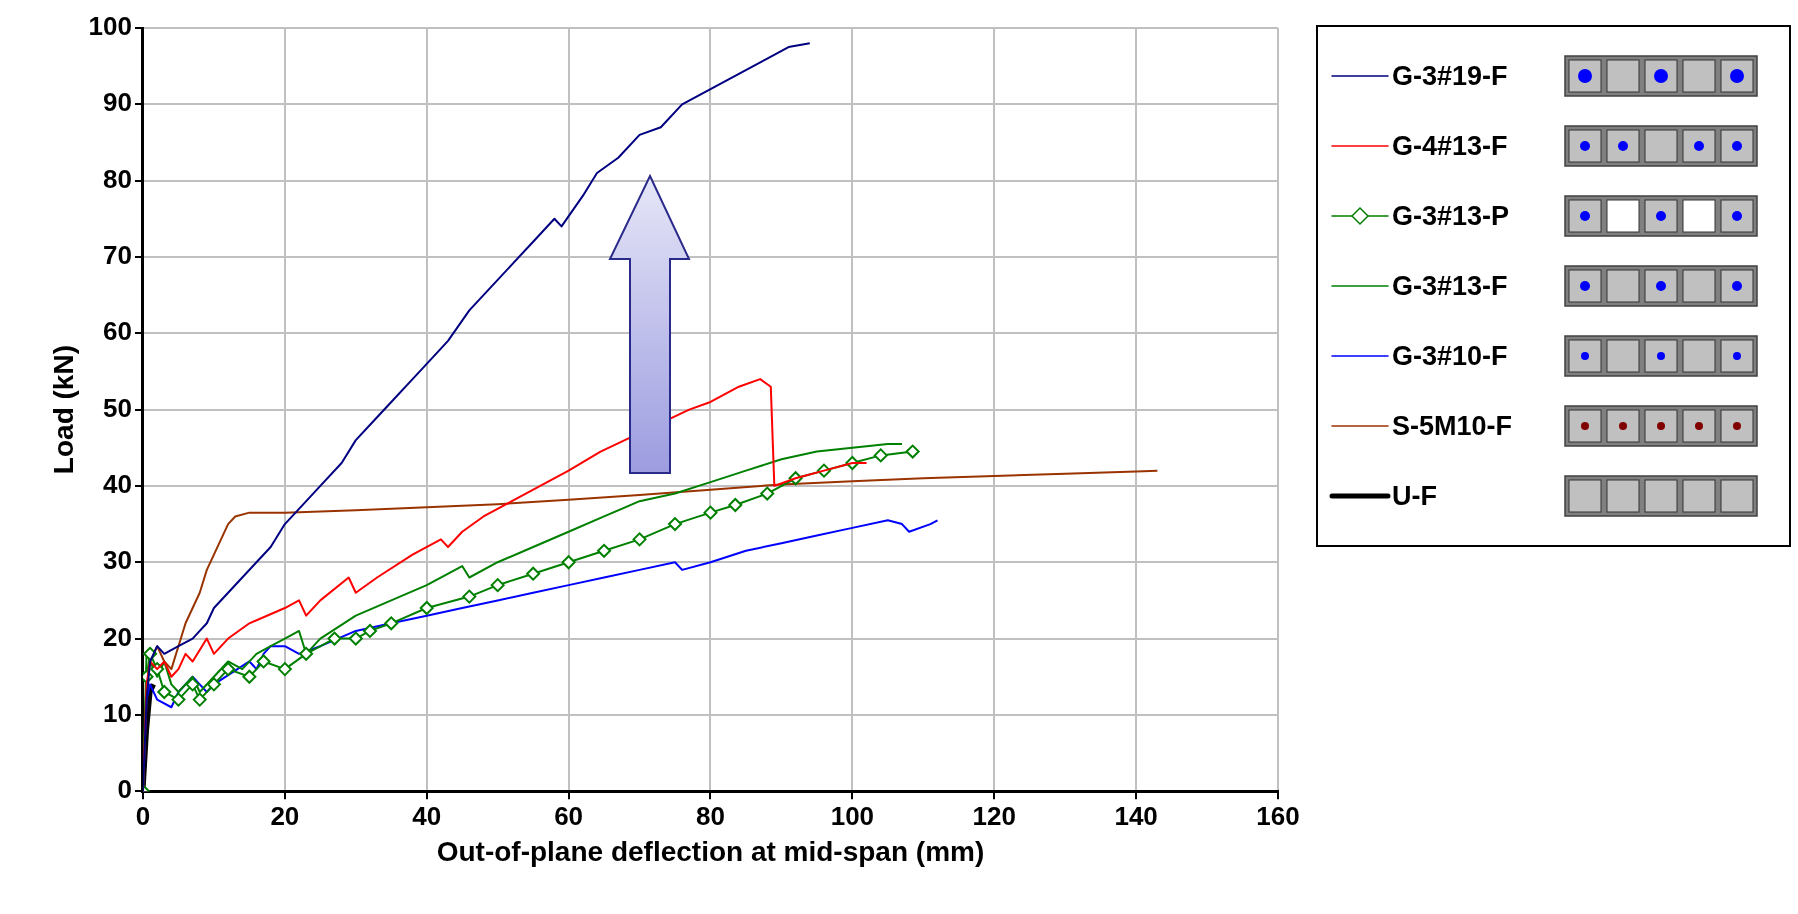 Image resolution: width=1798 pixels, height=914 pixels. Describe the element at coordinates (117, 178) in the screenshot. I see `y-tick-label: 80` at that location.